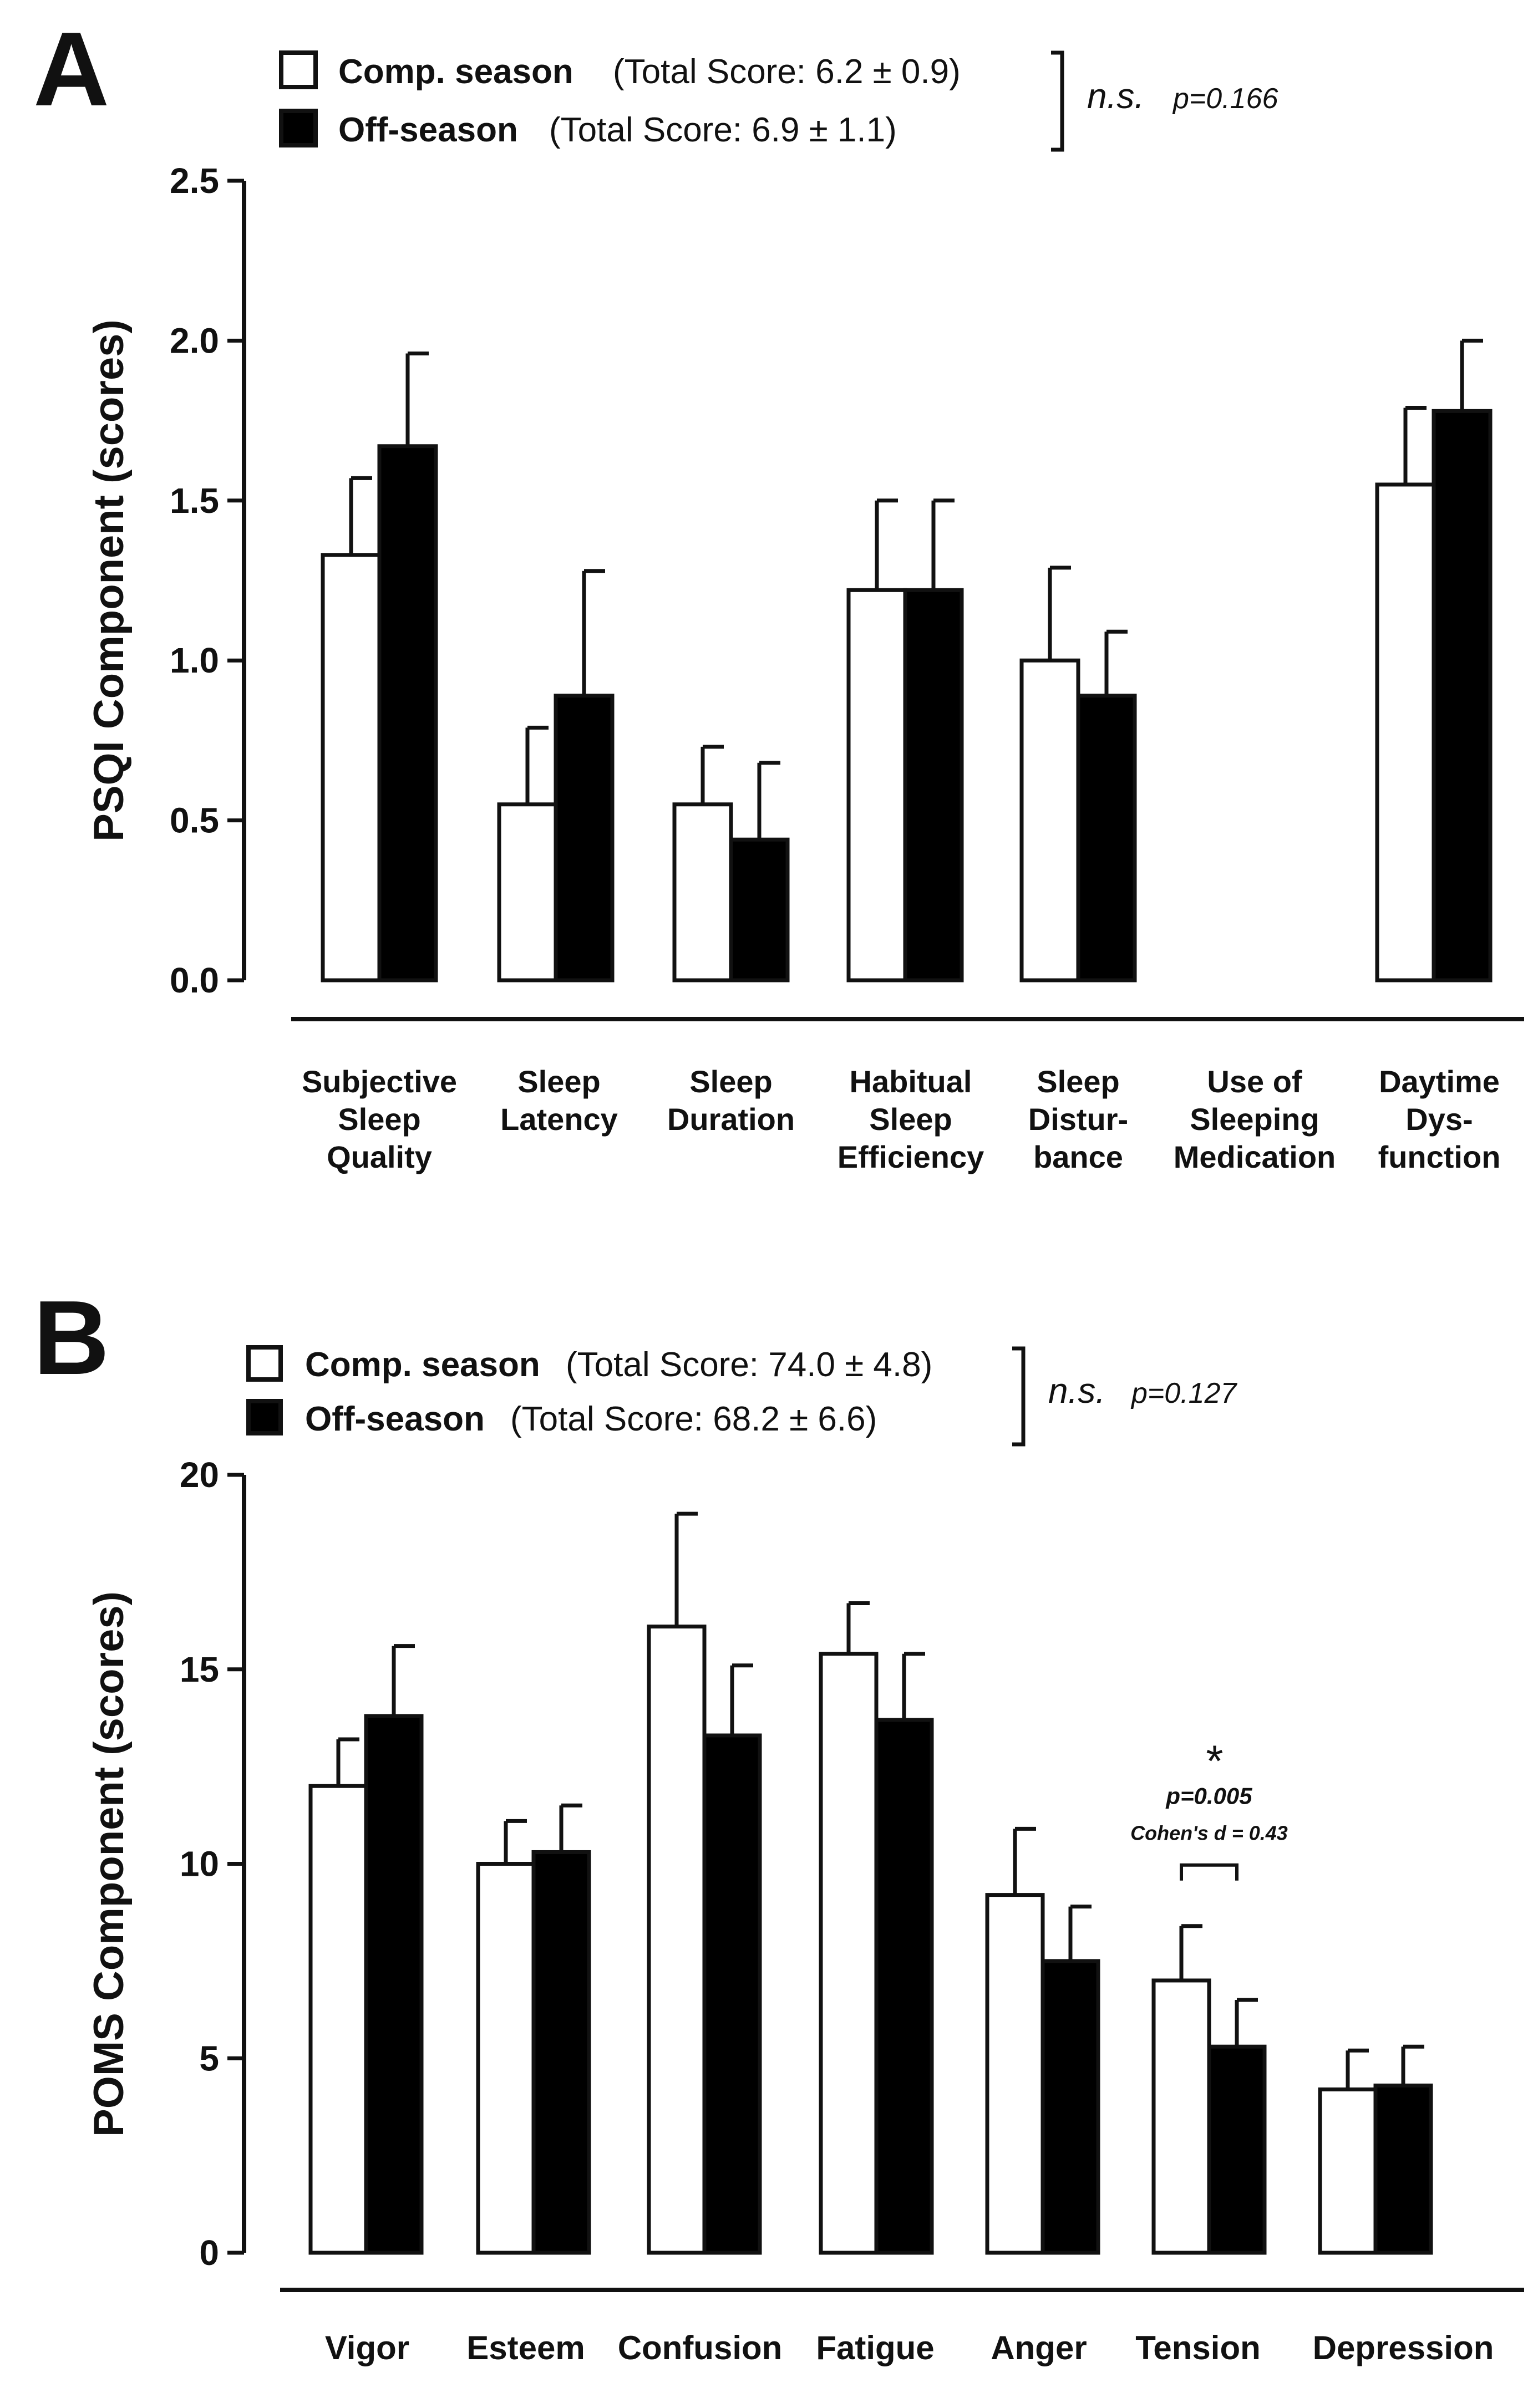 This screenshot has width=1538, height=2408. What do you see at coordinates (1255, 1119) in the screenshot?
I see `x-tick-label: Use of Sleeping Medication` at bounding box center [1255, 1119].